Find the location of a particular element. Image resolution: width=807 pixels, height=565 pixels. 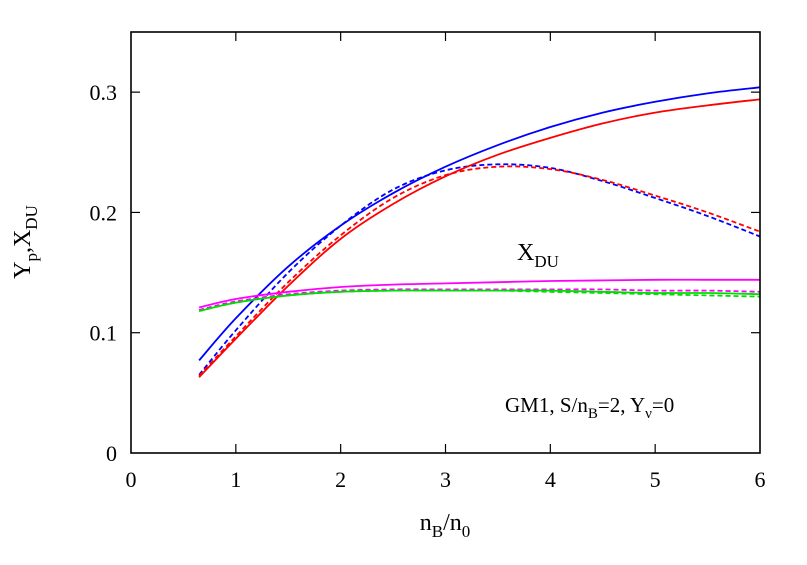

y-tick-label: 0.2 is located at coordinates (104, 212).